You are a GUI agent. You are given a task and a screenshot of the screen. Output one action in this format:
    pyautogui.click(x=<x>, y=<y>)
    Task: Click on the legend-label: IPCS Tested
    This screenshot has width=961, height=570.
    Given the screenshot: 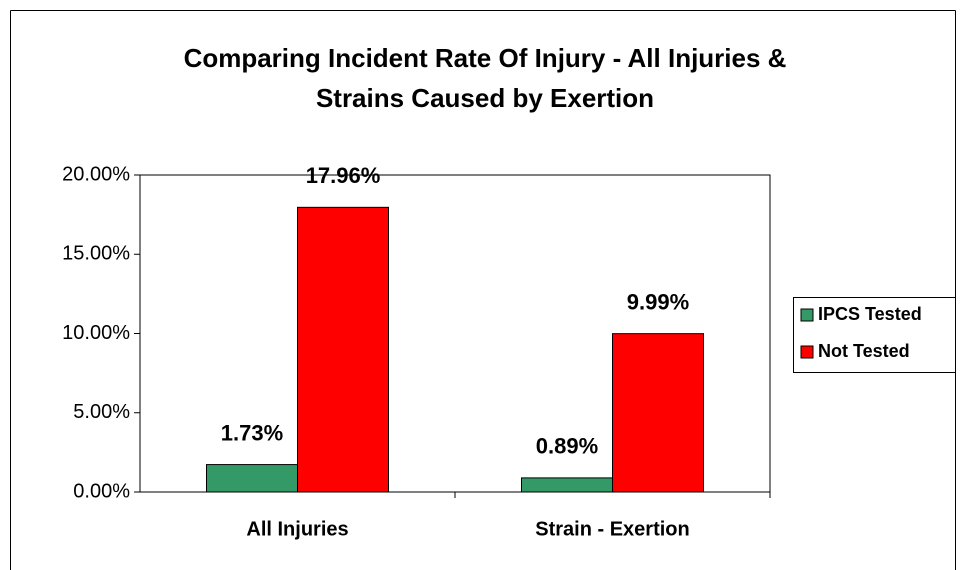 What is the action you would take?
    pyautogui.click(x=870, y=314)
    